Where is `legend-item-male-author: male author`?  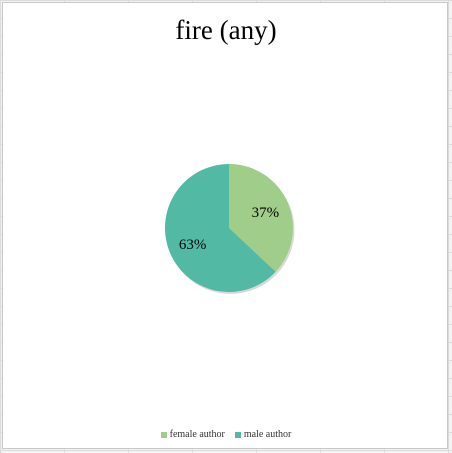
legend-item-male-author: male author is located at coordinates (263, 434).